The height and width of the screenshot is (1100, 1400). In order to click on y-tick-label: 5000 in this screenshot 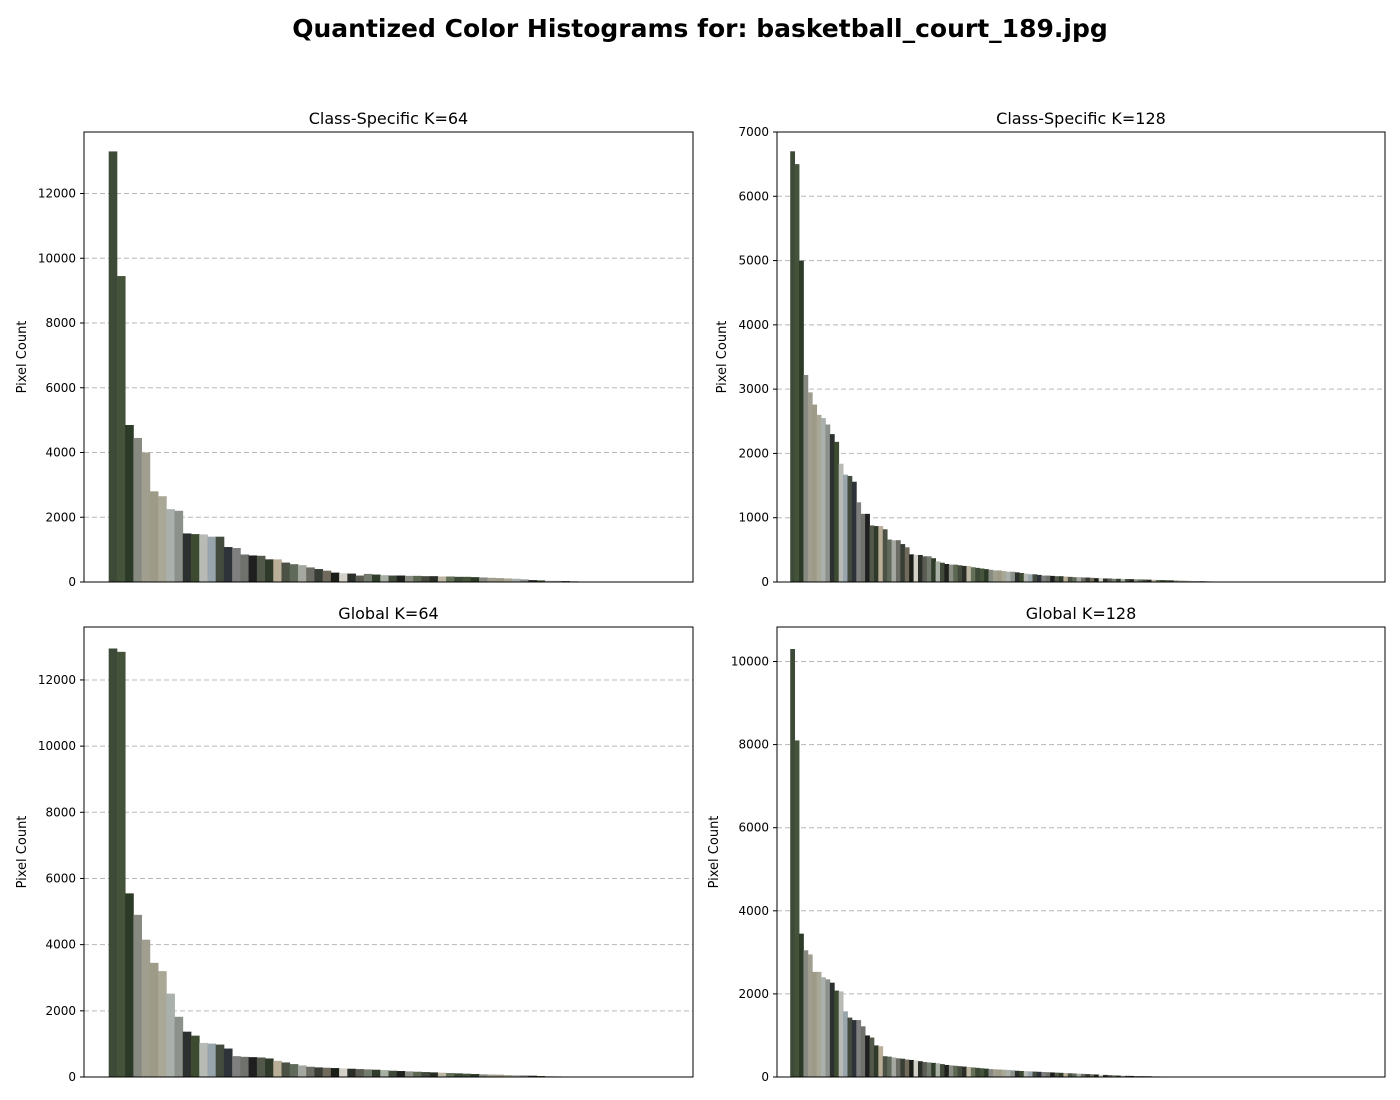, I will do `click(753, 261)`.